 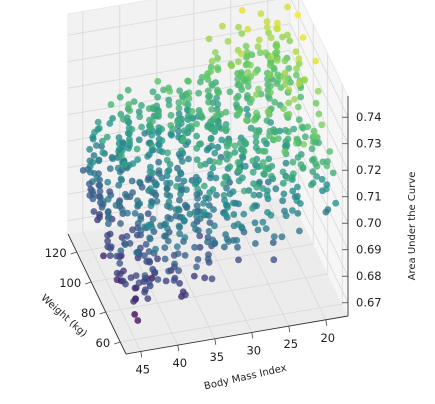 What do you see at coordinates (70, 283) in the screenshot?
I see `x-tick-label: 100` at bounding box center [70, 283].